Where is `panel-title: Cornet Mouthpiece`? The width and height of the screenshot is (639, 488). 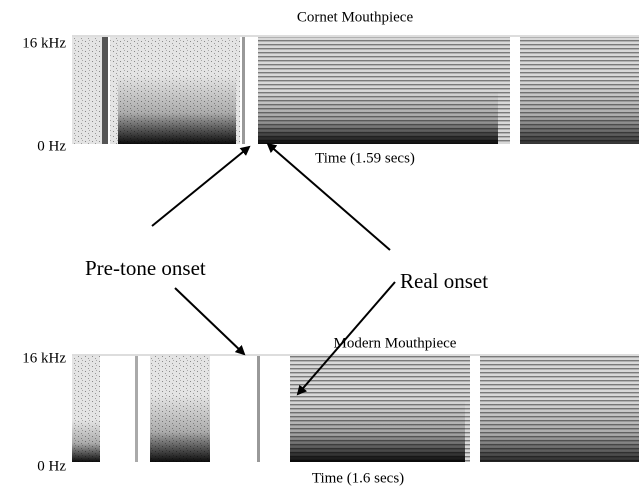 panel-title: Cornet Mouthpiece is located at coordinates (355, 17).